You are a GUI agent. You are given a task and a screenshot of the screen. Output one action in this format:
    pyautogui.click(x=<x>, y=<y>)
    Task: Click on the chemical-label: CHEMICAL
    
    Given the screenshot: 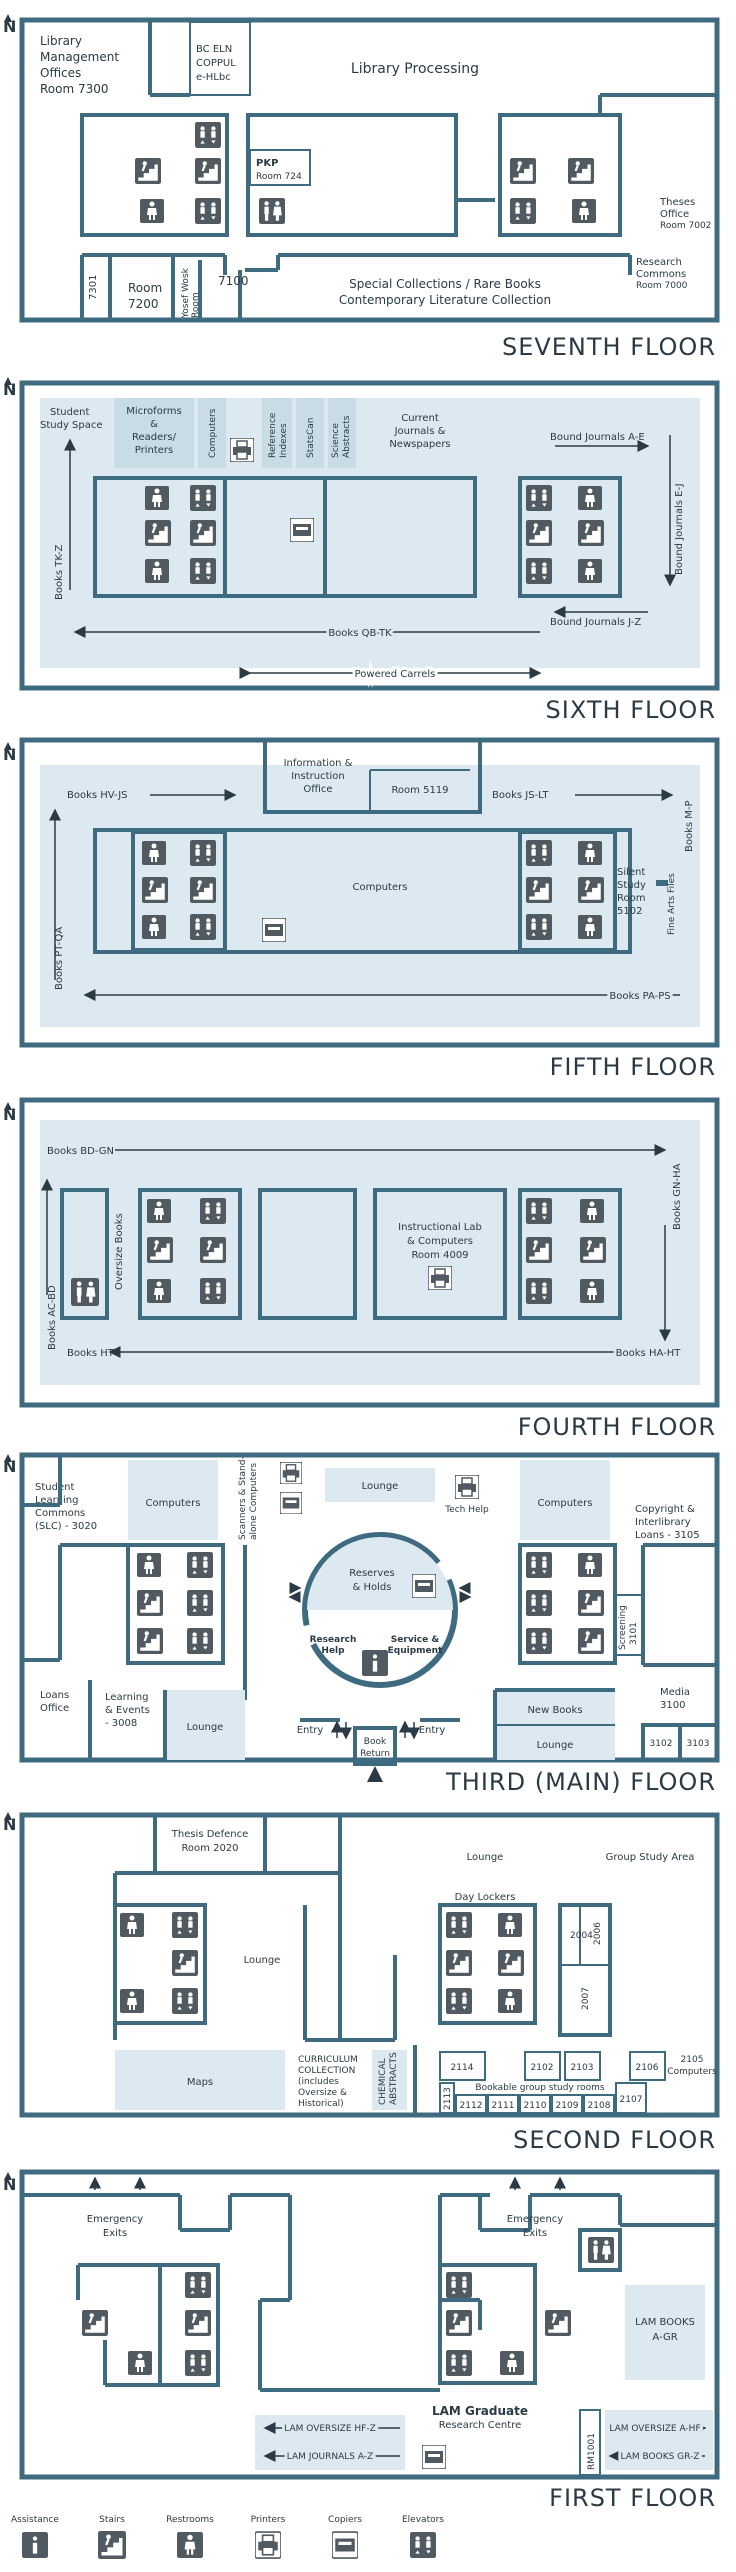 What is the action you would take?
    pyautogui.click(x=383, y=2081)
    